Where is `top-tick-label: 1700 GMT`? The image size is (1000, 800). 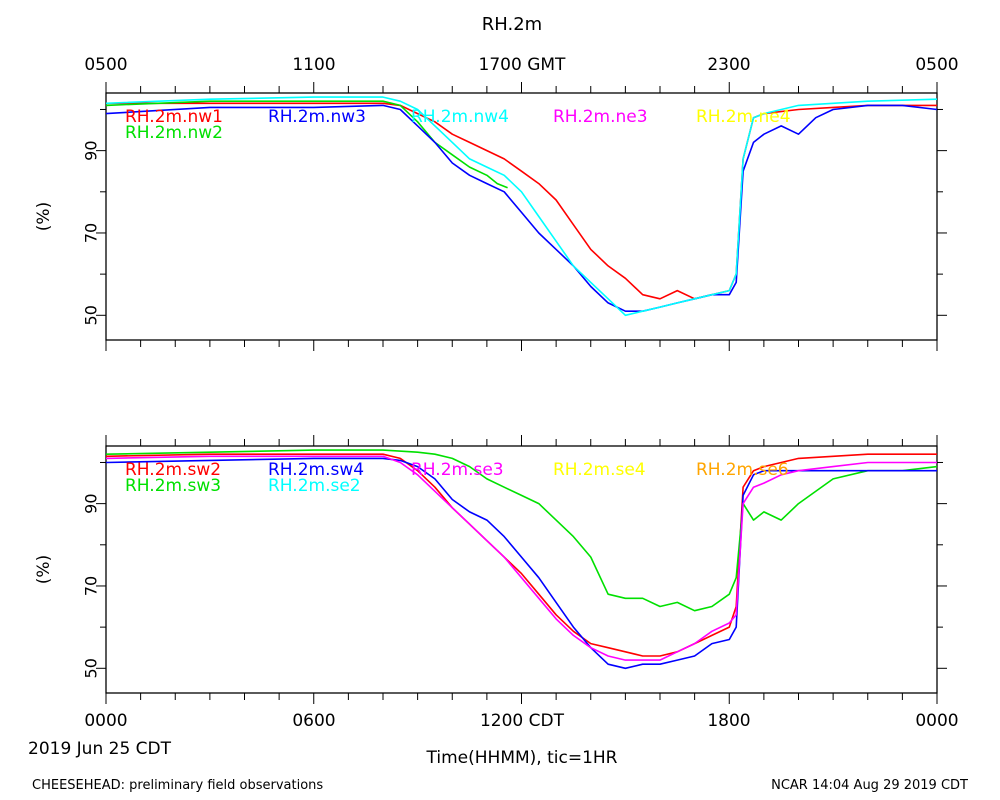 top-tick-label: 1700 GMT is located at coordinates (523, 65).